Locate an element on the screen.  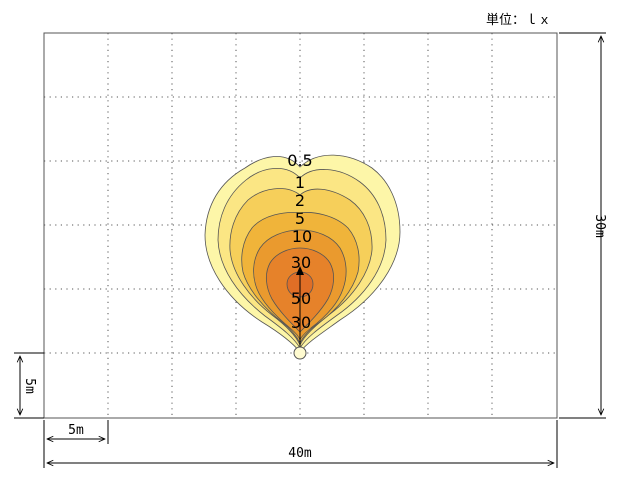
grid-x-dimension: 5m is located at coordinates (76, 432).